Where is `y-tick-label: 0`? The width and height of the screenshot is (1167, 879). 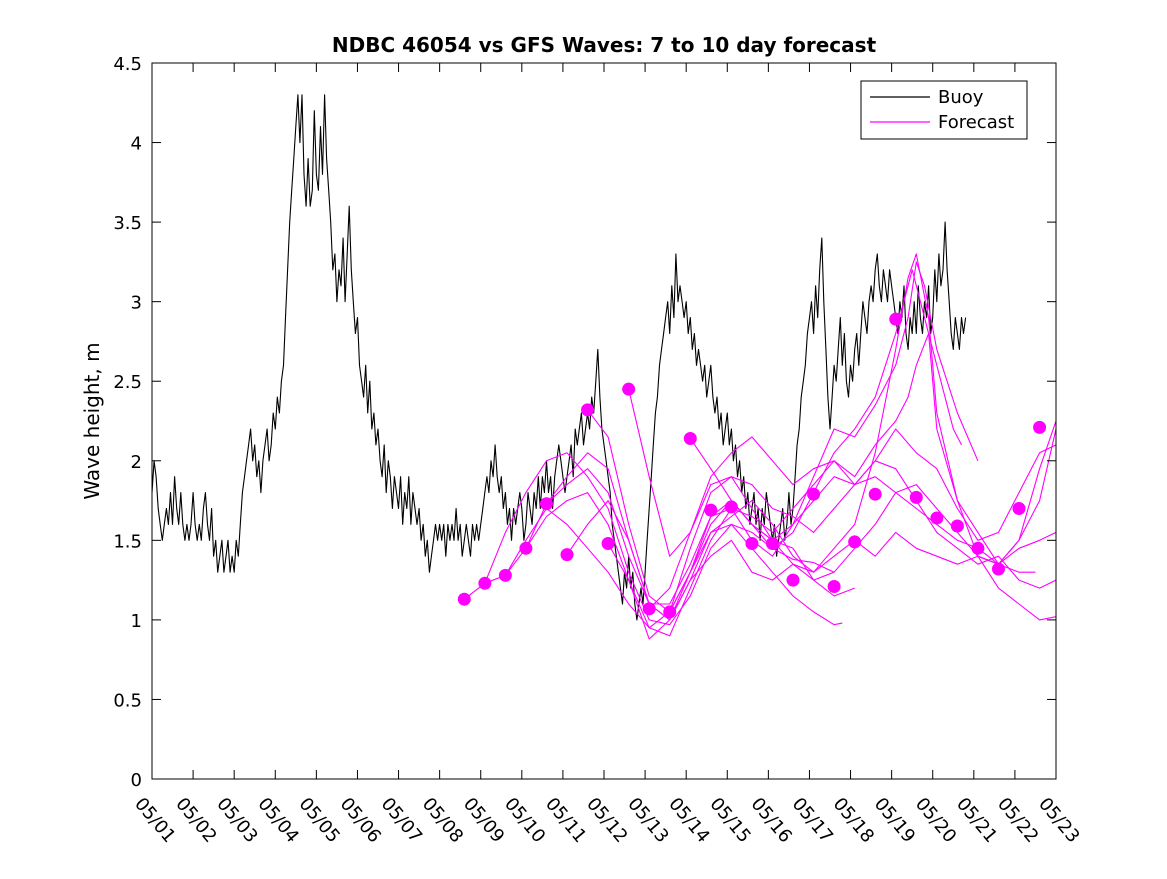 y-tick-label: 0 is located at coordinates (136, 780).